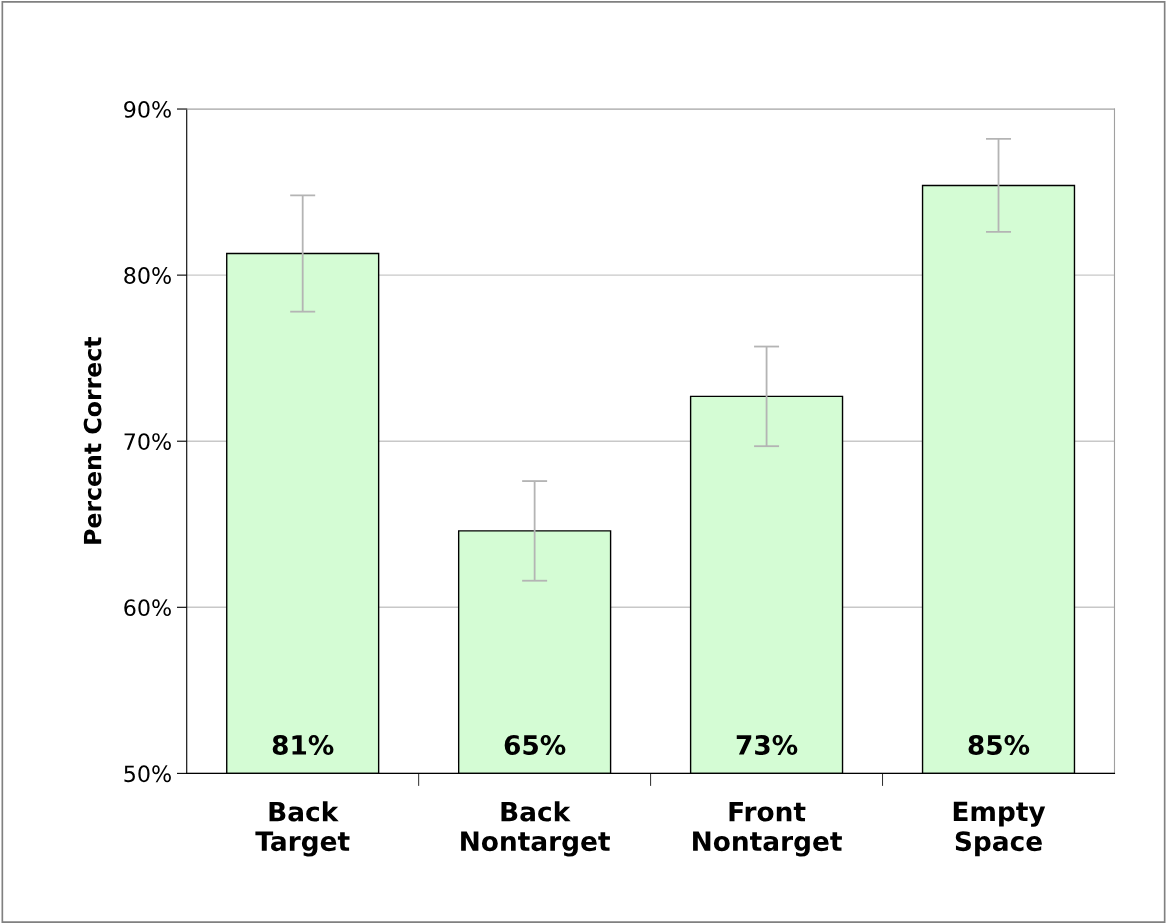 The height and width of the screenshot is (924, 1167). I want to click on x-tick-label: Back Nontarget, so click(535, 829).